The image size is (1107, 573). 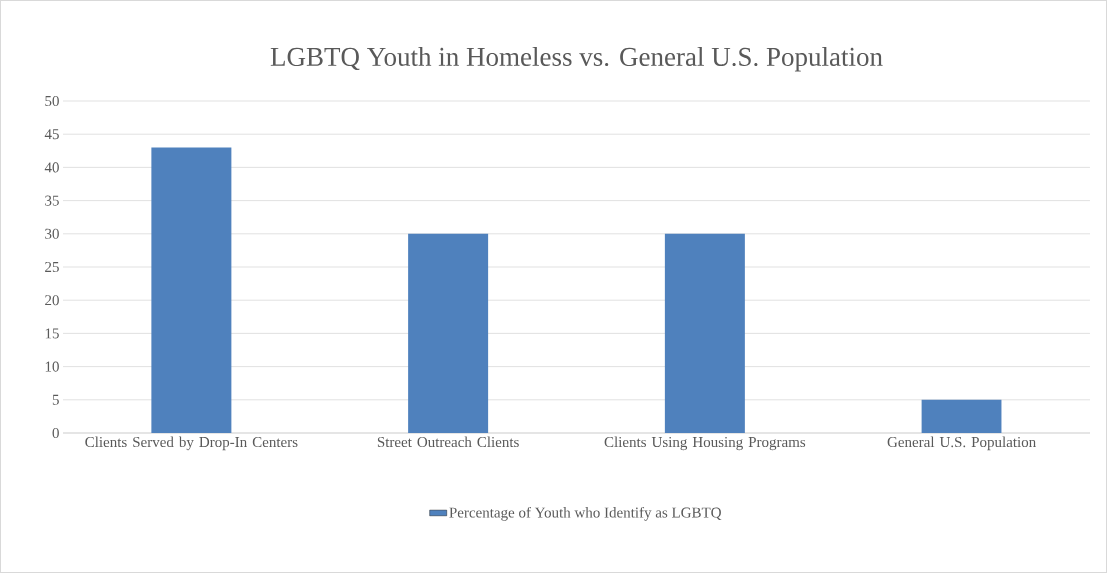 I want to click on y-tick-label: 45, so click(x=51, y=134).